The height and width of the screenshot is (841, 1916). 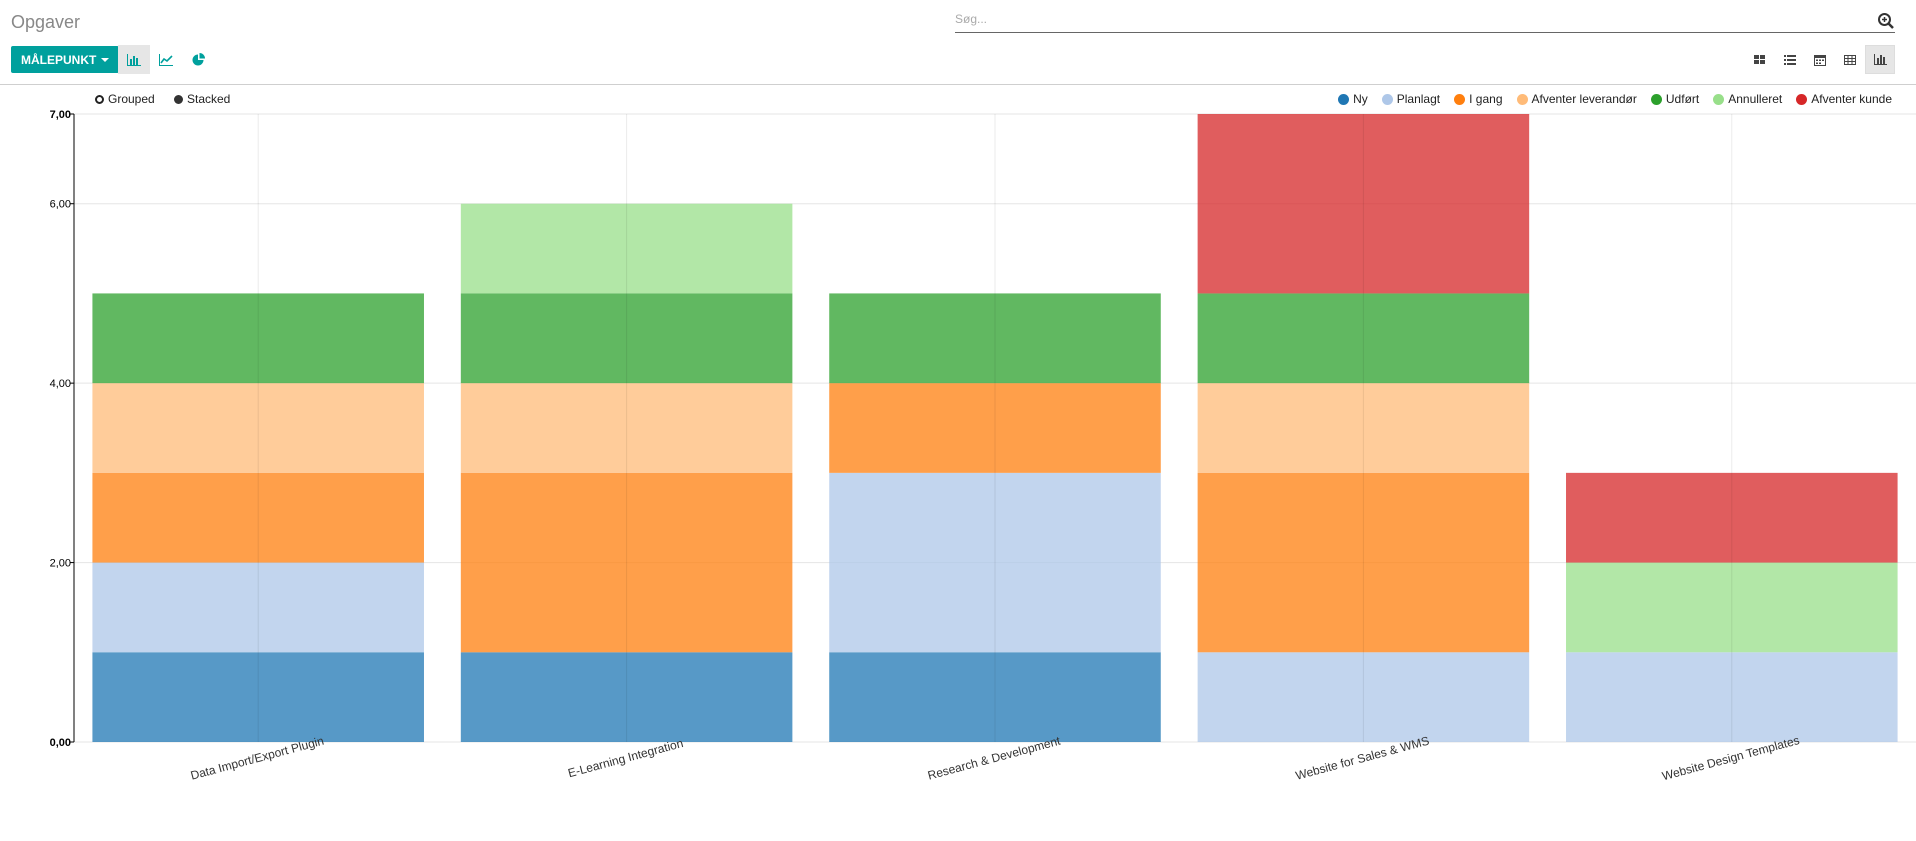 I want to click on pivot-view-button, so click(x=1850, y=59).